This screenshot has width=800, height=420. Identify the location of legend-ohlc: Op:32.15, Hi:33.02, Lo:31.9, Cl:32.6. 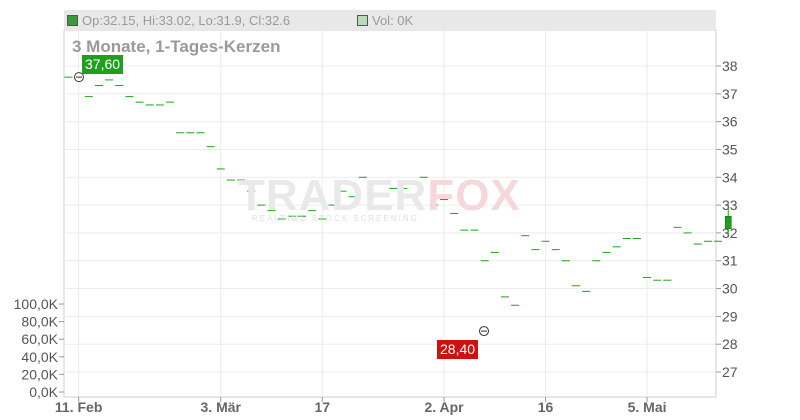
(178, 20).